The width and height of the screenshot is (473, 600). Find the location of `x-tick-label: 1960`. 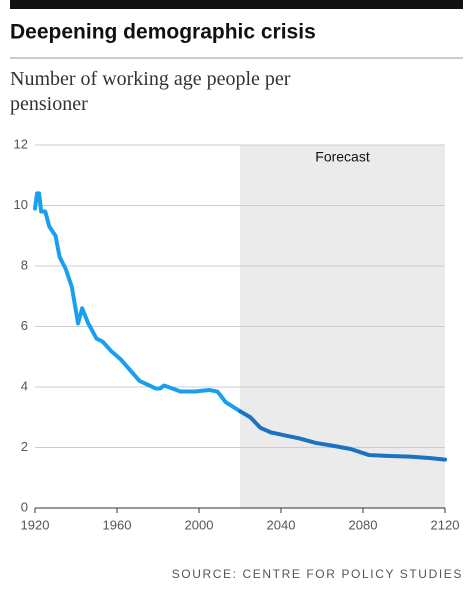

x-tick-label: 1960 is located at coordinates (117, 524).